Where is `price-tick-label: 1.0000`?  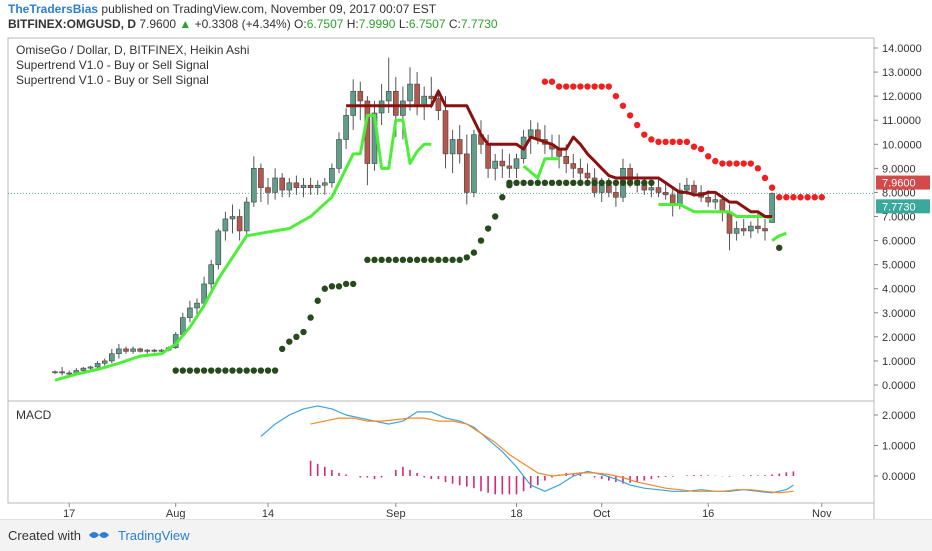 price-tick-label: 1.0000 is located at coordinates (899, 362).